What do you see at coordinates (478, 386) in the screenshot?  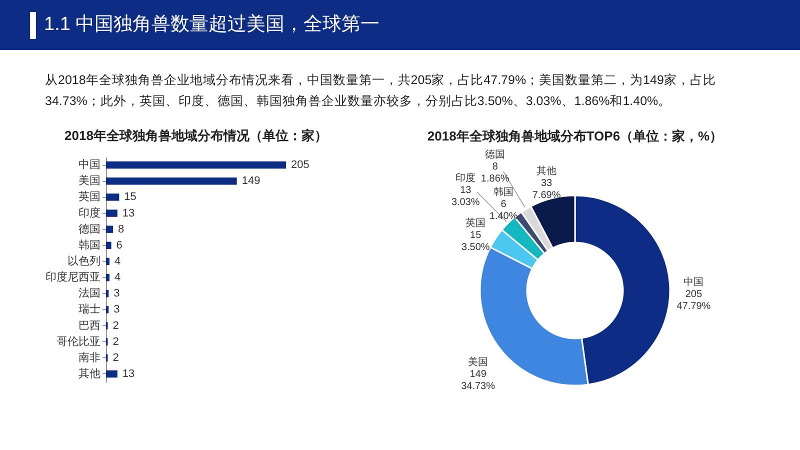 I see `data-label: 34.73%` at bounding box center [478, 386].